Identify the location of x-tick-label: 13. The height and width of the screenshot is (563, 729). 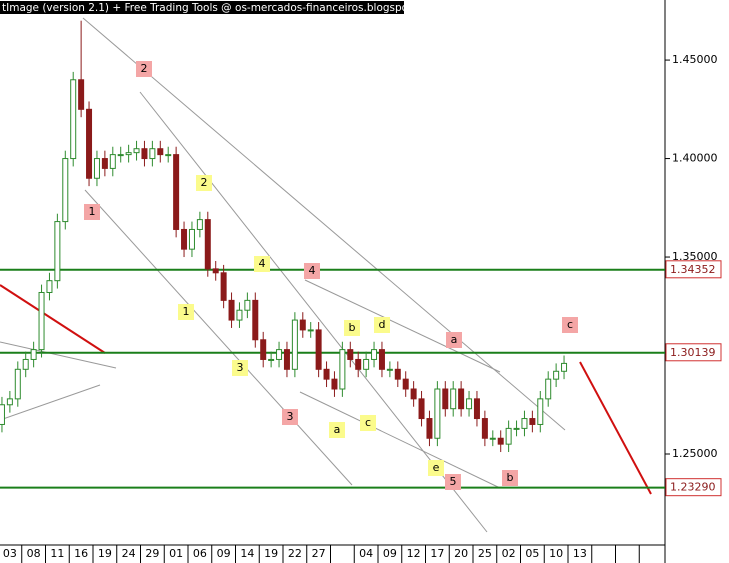
(580, 553).